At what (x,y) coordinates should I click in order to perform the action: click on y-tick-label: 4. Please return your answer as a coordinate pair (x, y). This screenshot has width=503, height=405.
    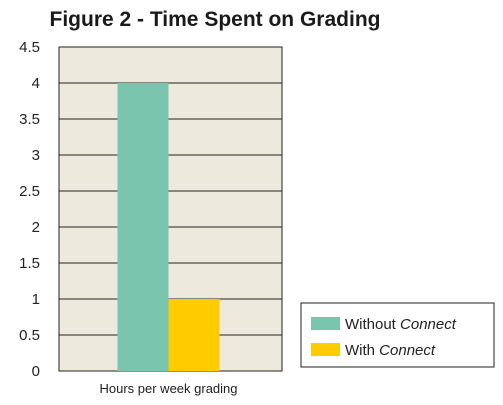
    Looking at the image, I should click on (36, 83).